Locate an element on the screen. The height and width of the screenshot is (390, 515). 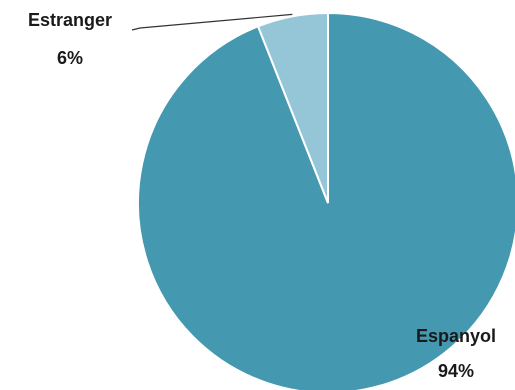
leader-line-estranger is located at coordinates (212, 22).